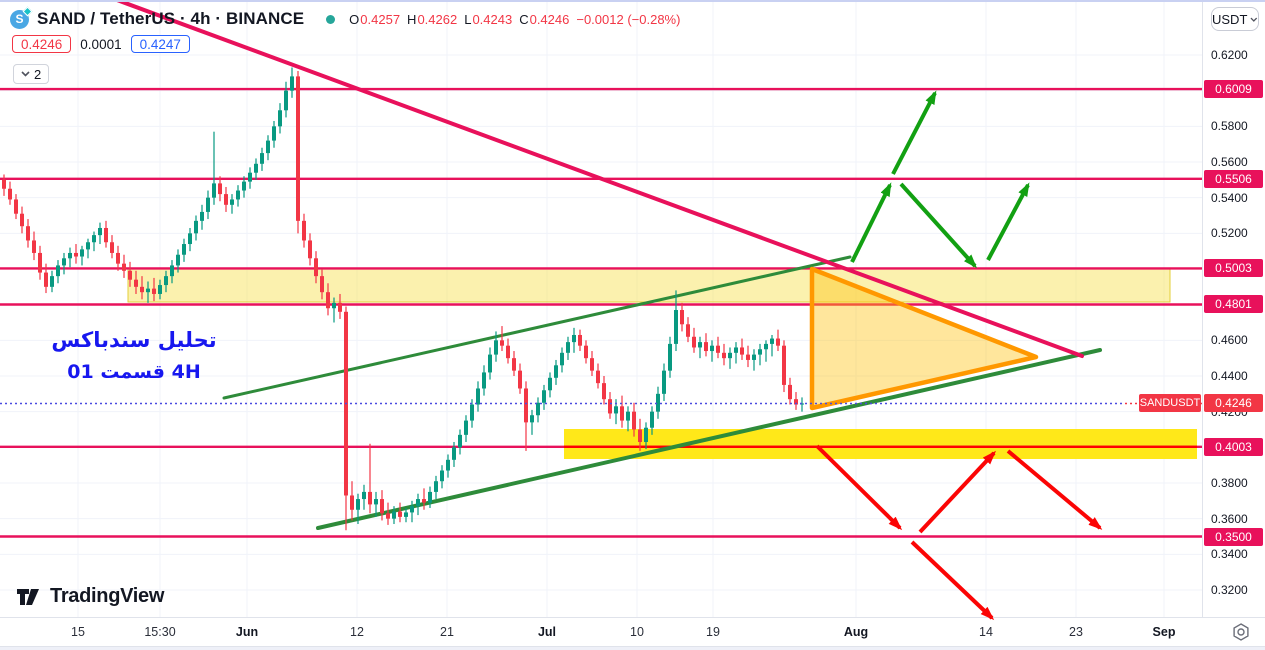 This screenshot has height=650, width=1265. Describe the element at coordinates (880, 444) in the screenshot. I see `support-band-0.40` at that location.